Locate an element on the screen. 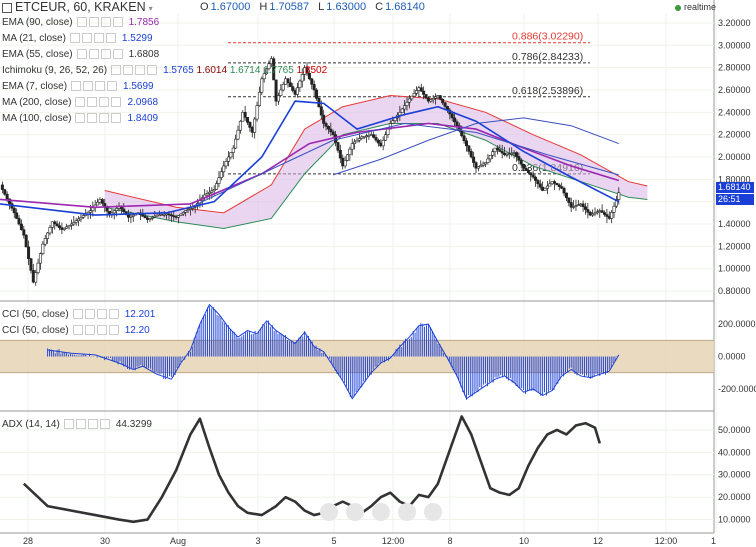 The image size is (756, 547). zoom-in-button is located at coordinates (407, 512).